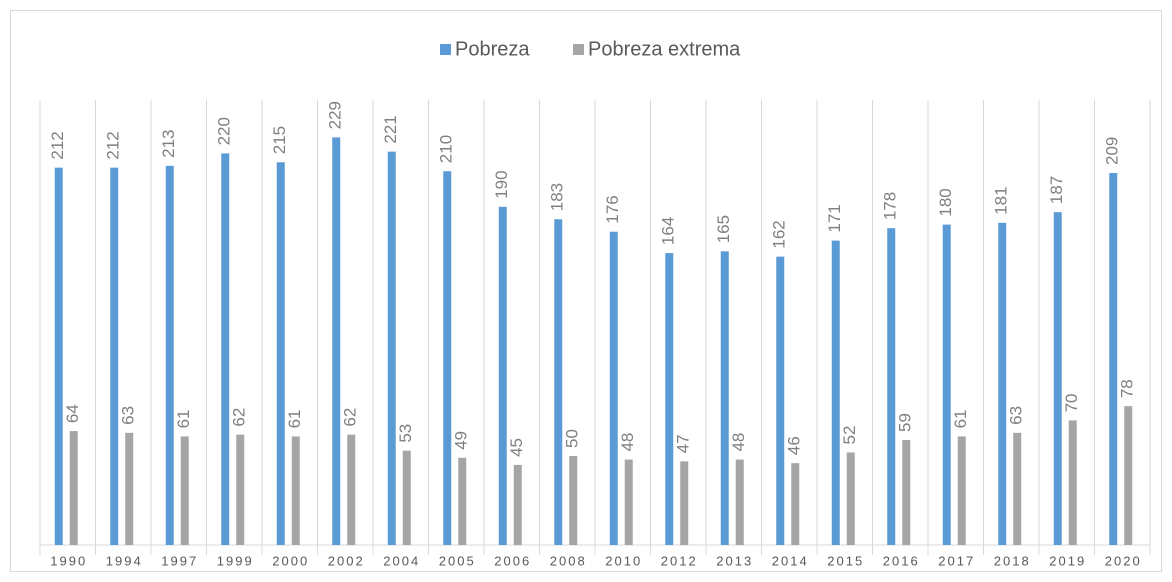 The width and height of the screenshot is (1172, 582). I want to click on data-label: 164, so click(668, 231).